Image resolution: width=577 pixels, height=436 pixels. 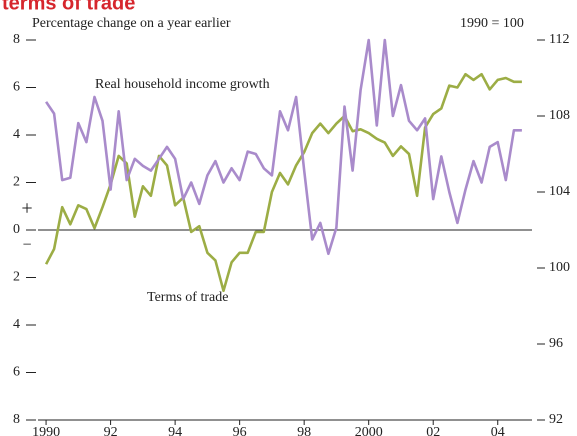 What do you see at coordinates (559, 191) in the screenshot?
I see `y2-tick-label: 104` at bounding box center [559, 191].